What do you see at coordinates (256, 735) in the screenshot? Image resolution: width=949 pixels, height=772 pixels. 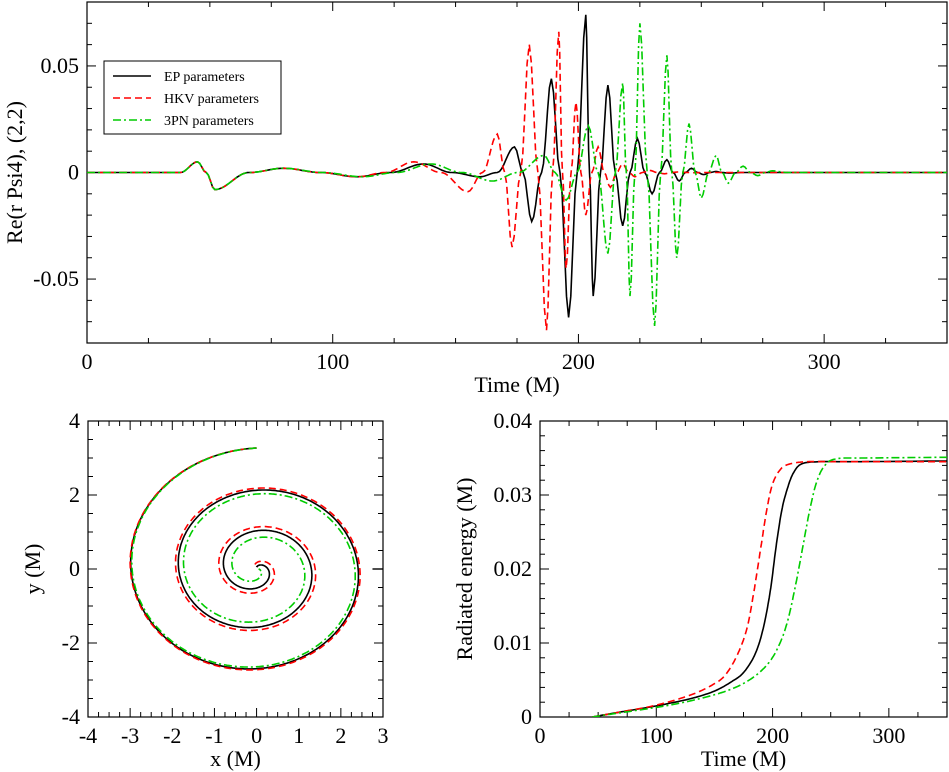 I see `orbit-xtick-label: 0` at bounding box center [256, 735].